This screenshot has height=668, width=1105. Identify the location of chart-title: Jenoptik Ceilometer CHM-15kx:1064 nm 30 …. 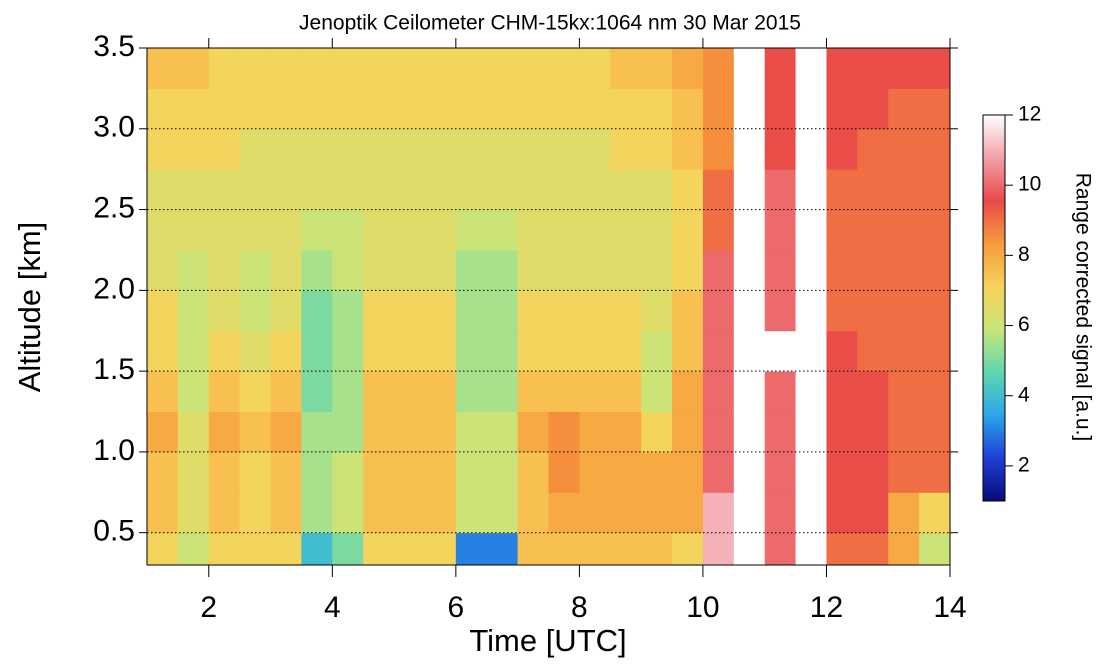
(550, 23).